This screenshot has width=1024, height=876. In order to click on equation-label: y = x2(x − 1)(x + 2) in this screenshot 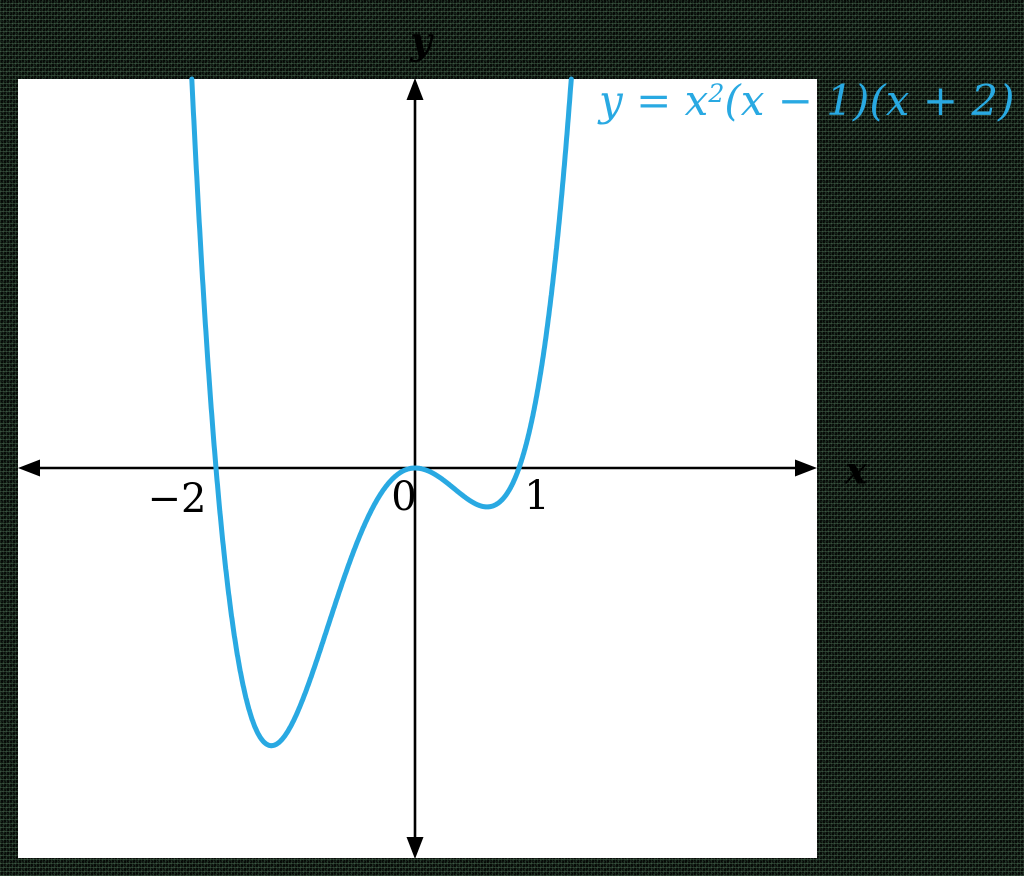, I will do `click(807, 101)`.